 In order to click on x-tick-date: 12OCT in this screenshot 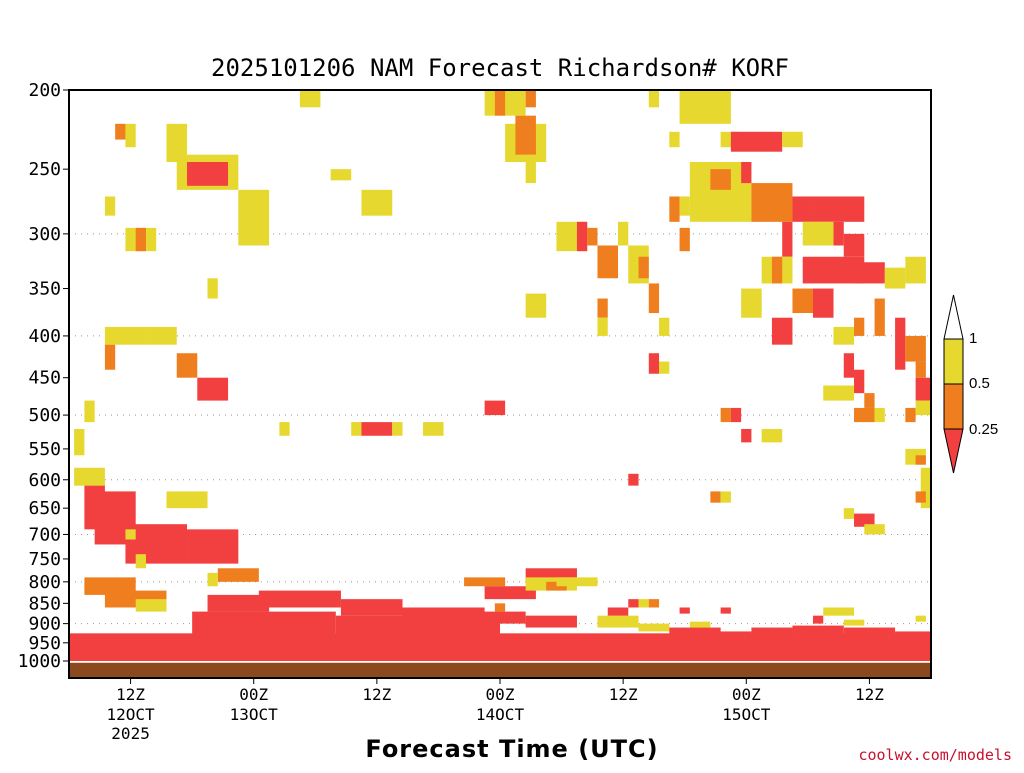, I will do `click(130, 714)`.